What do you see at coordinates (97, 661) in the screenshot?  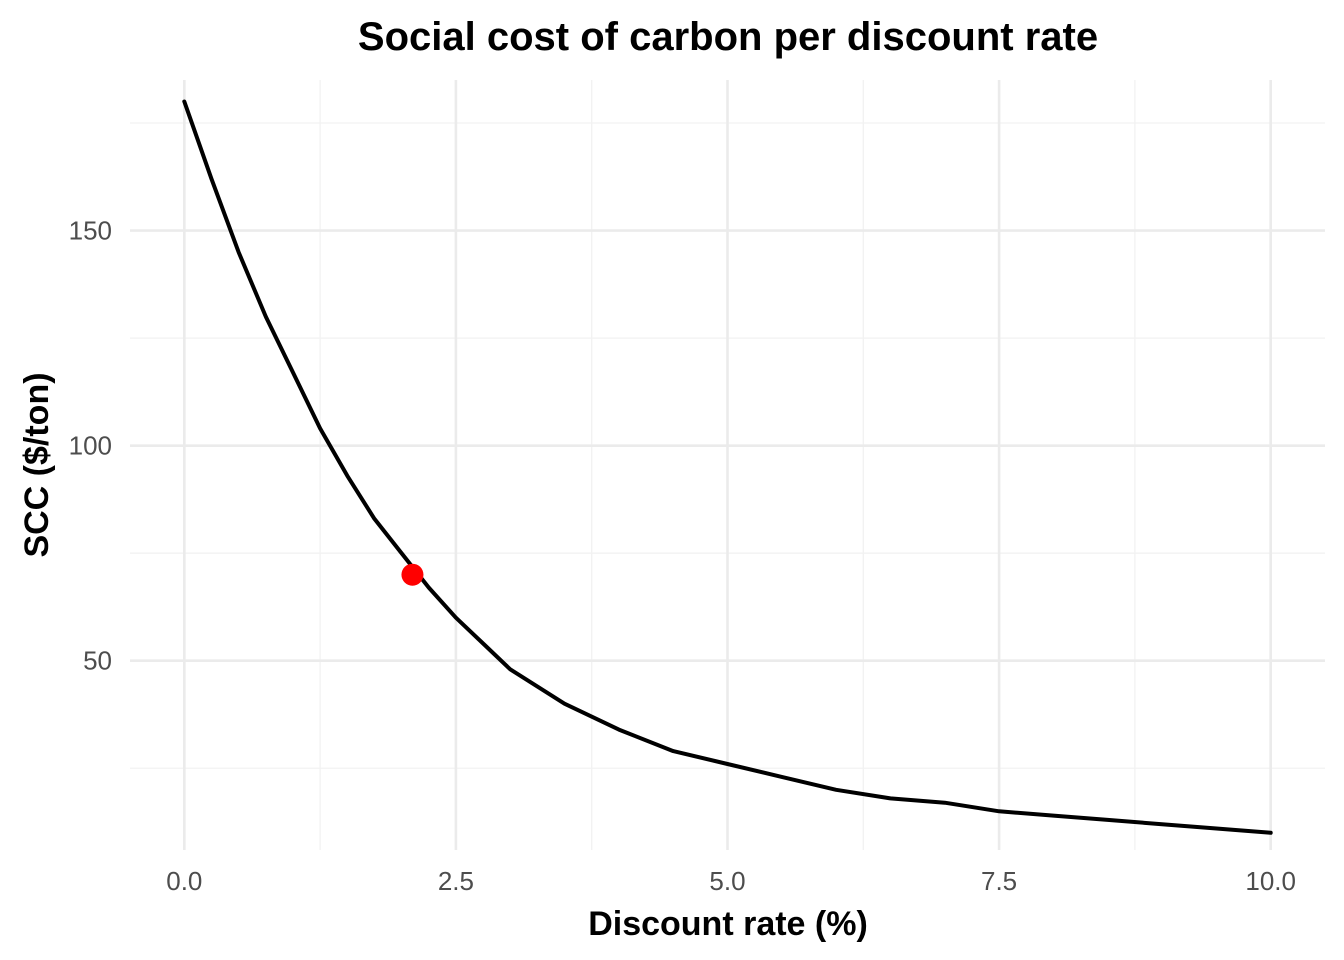 I see `y-tick-label: 50` at bounding box center [97, 661].